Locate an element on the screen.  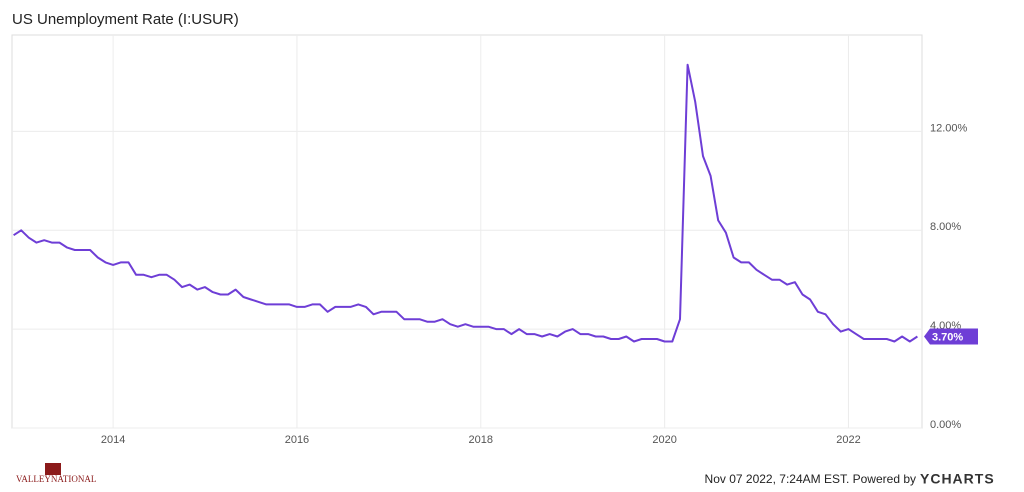
chart-title: US Unemployment Rate (I:USUR) is located at coordinates (125, 19).